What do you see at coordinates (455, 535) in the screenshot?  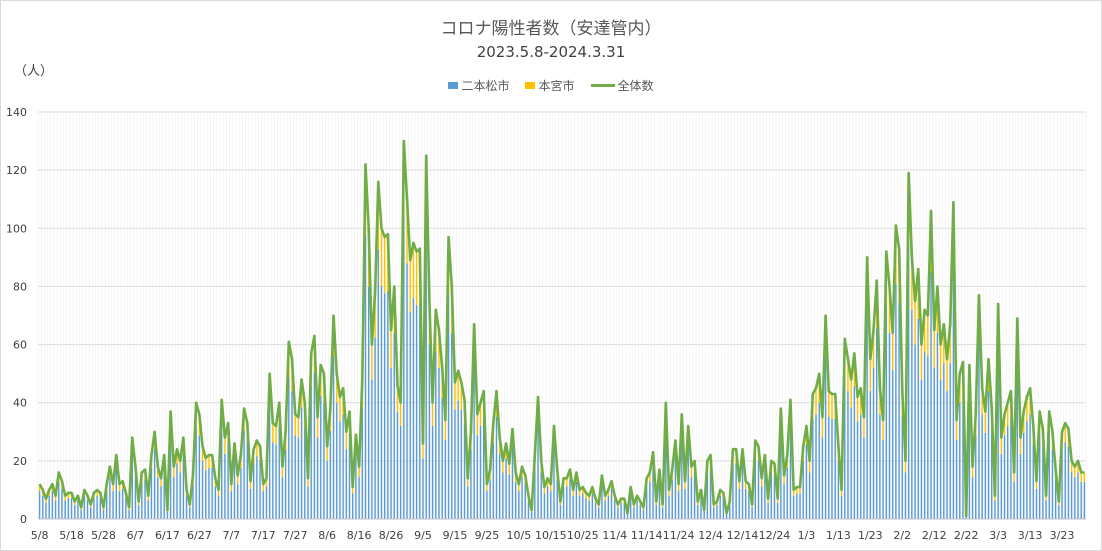 I see `x-tick-label: 9/15` at bounding box center [455, 535].